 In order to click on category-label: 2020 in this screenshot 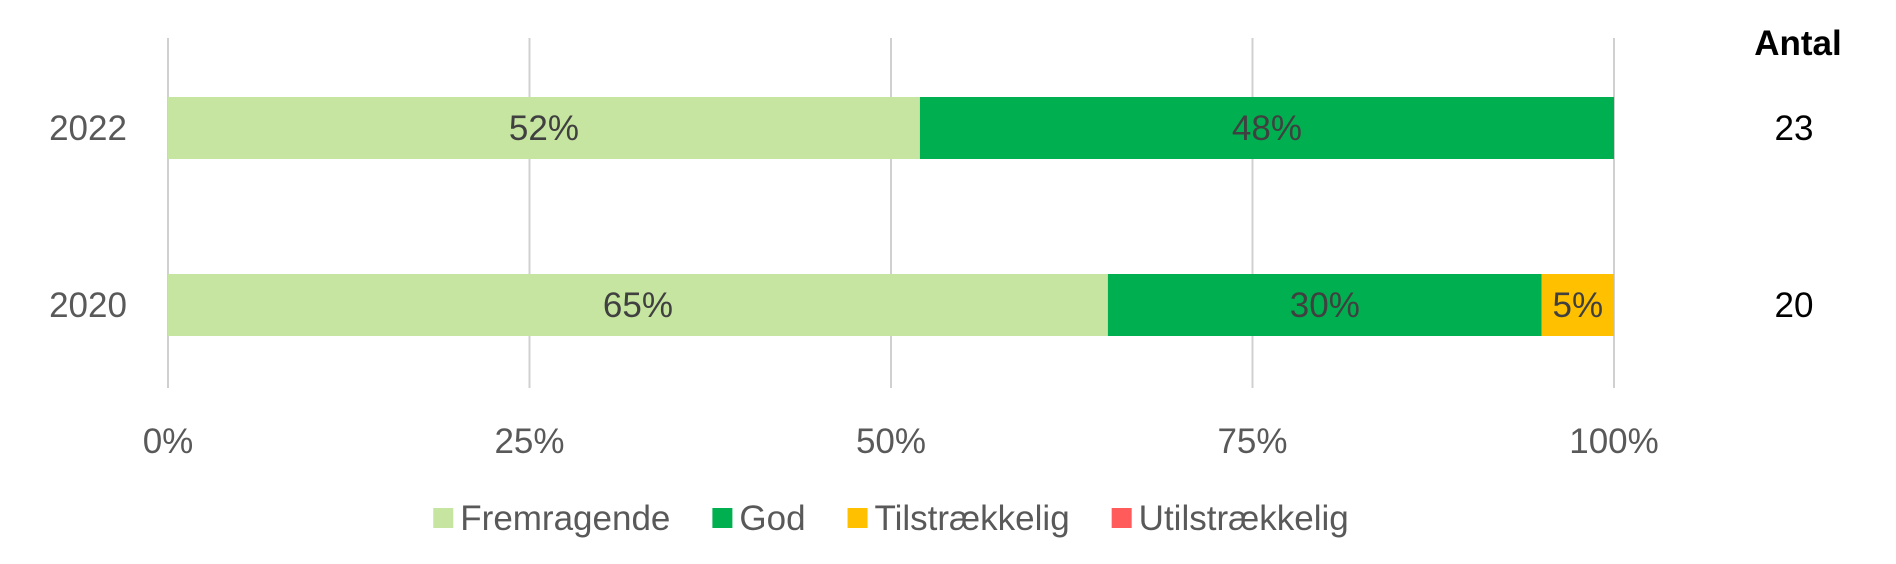, I will do `click(88, 305)`.